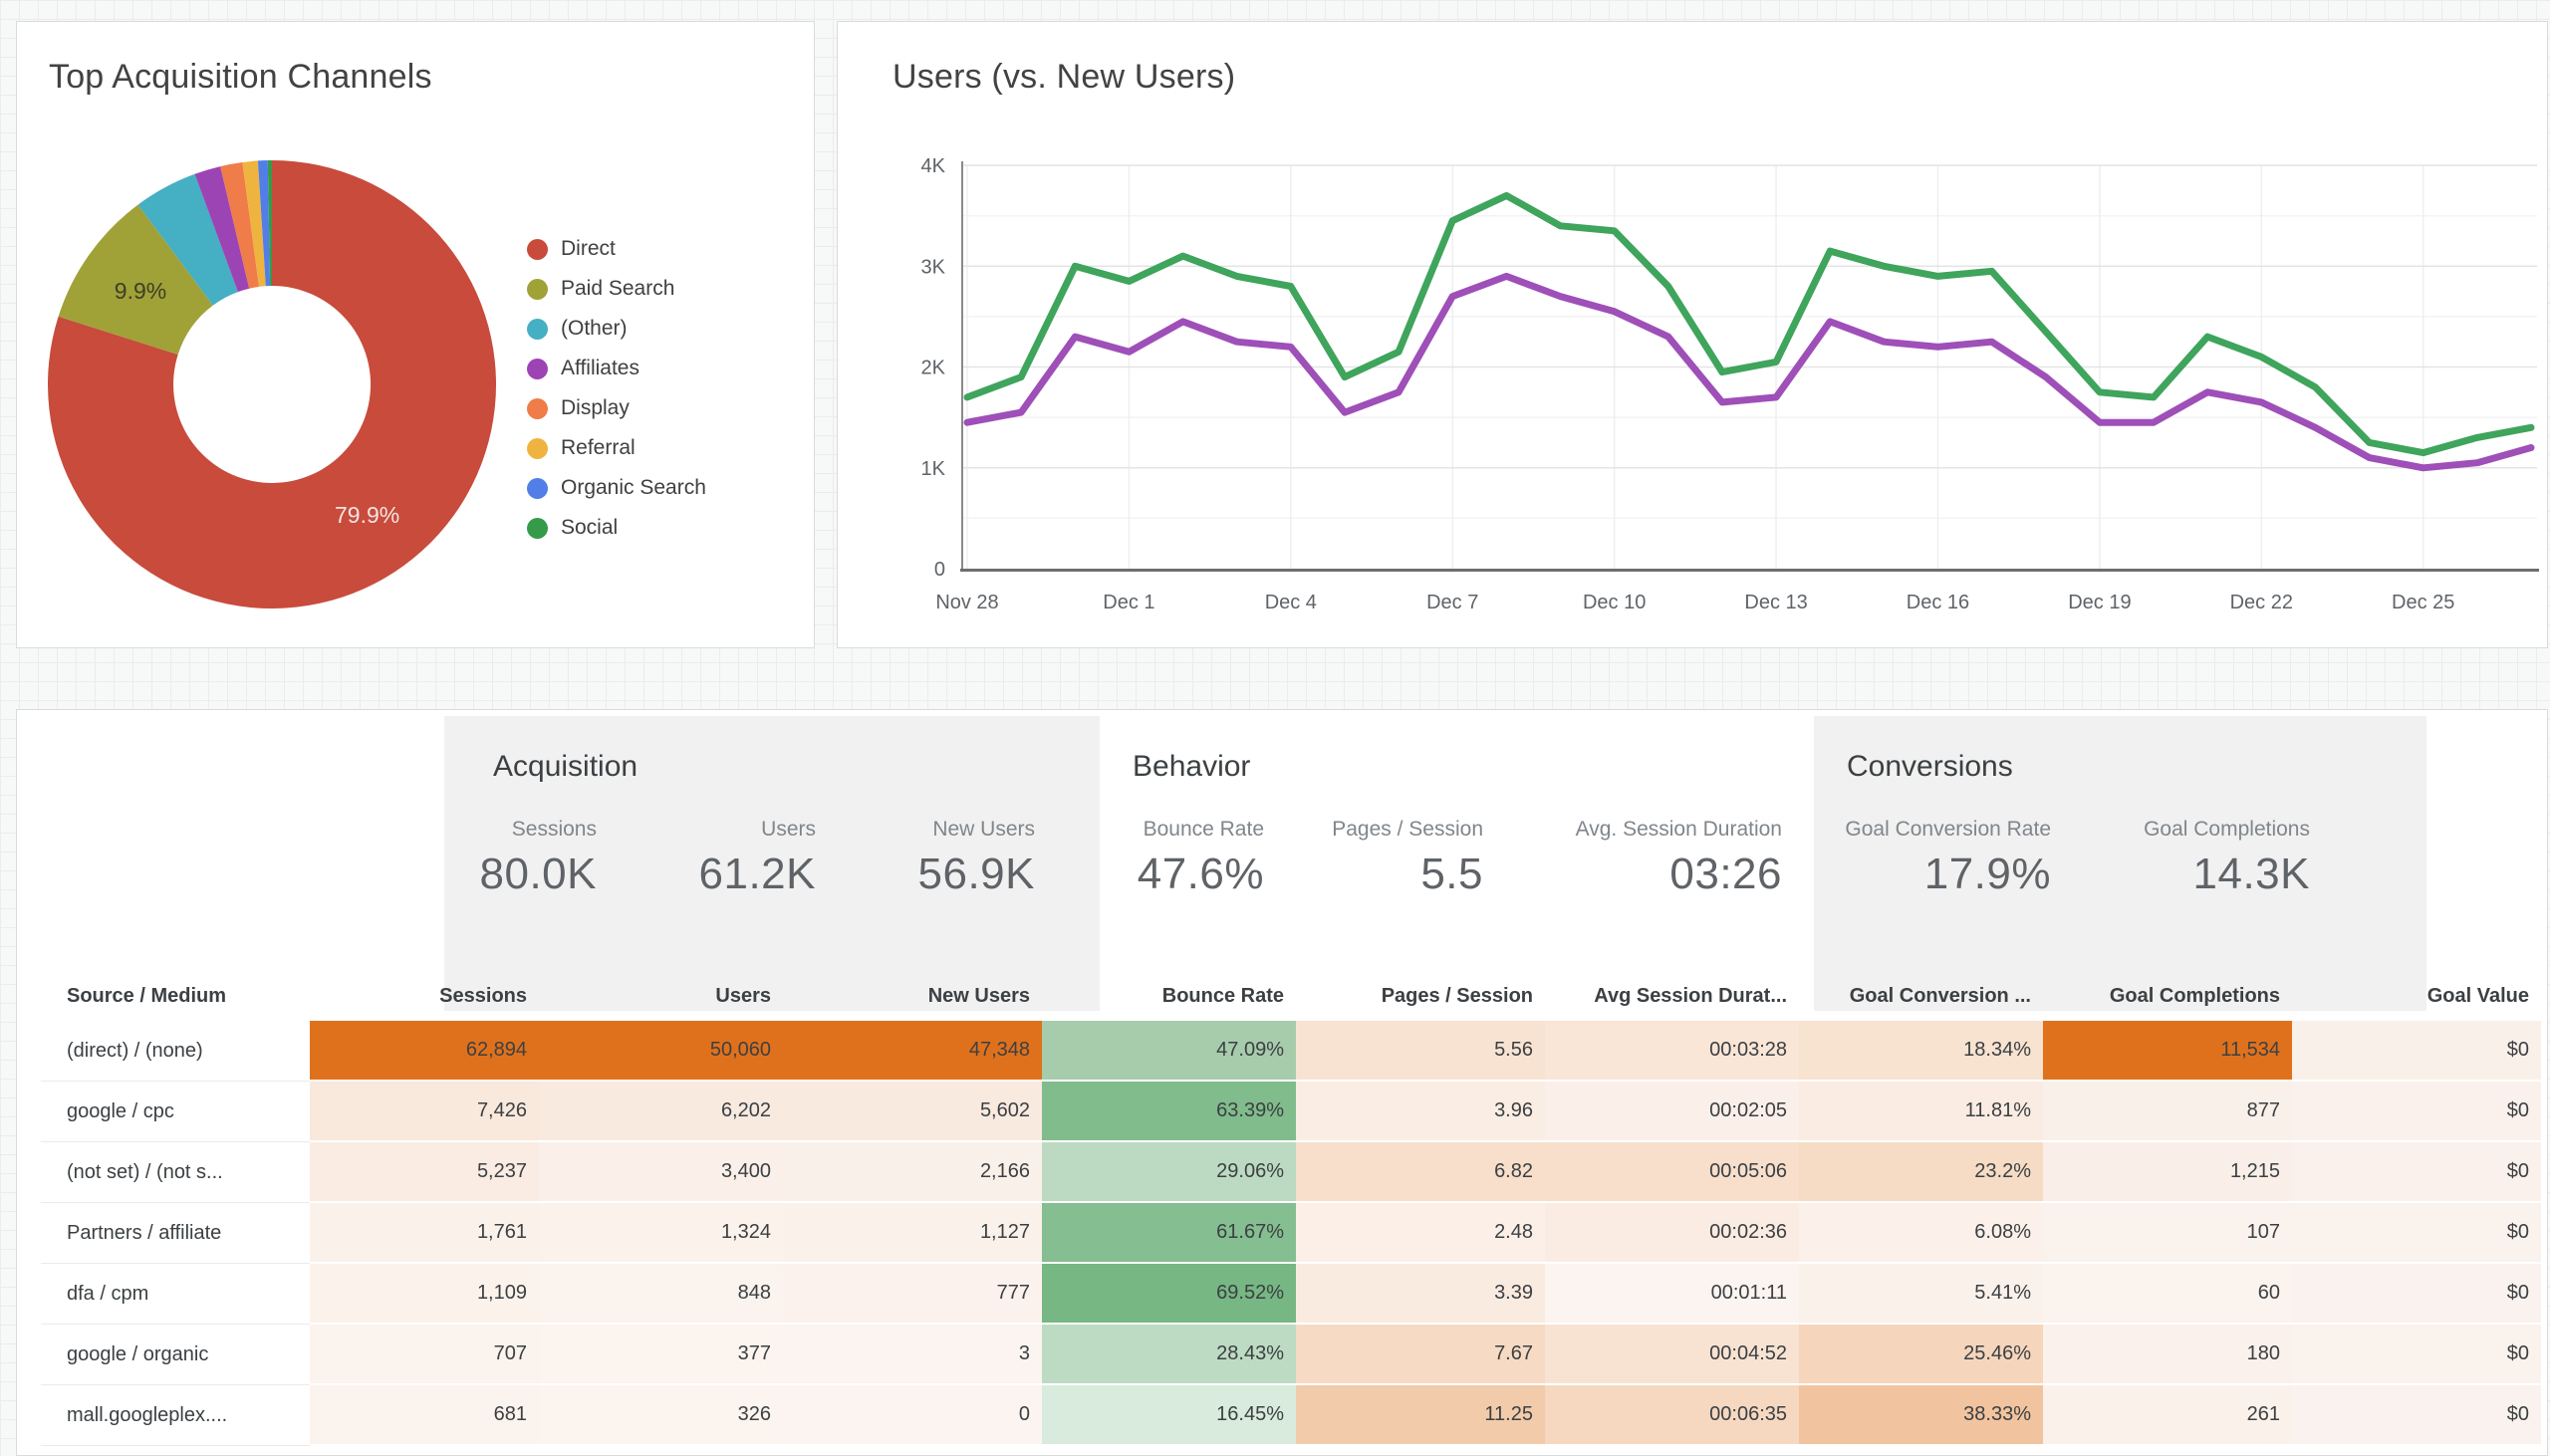  I want to click on new-users-series-line, so click(1749, 372).